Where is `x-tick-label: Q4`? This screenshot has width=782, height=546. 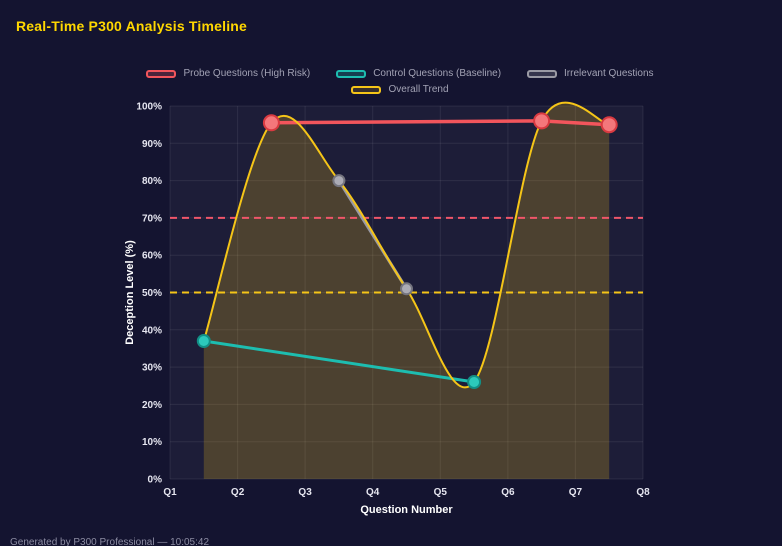 x-tick-label: Q4 is located at coordinates (373, 492).